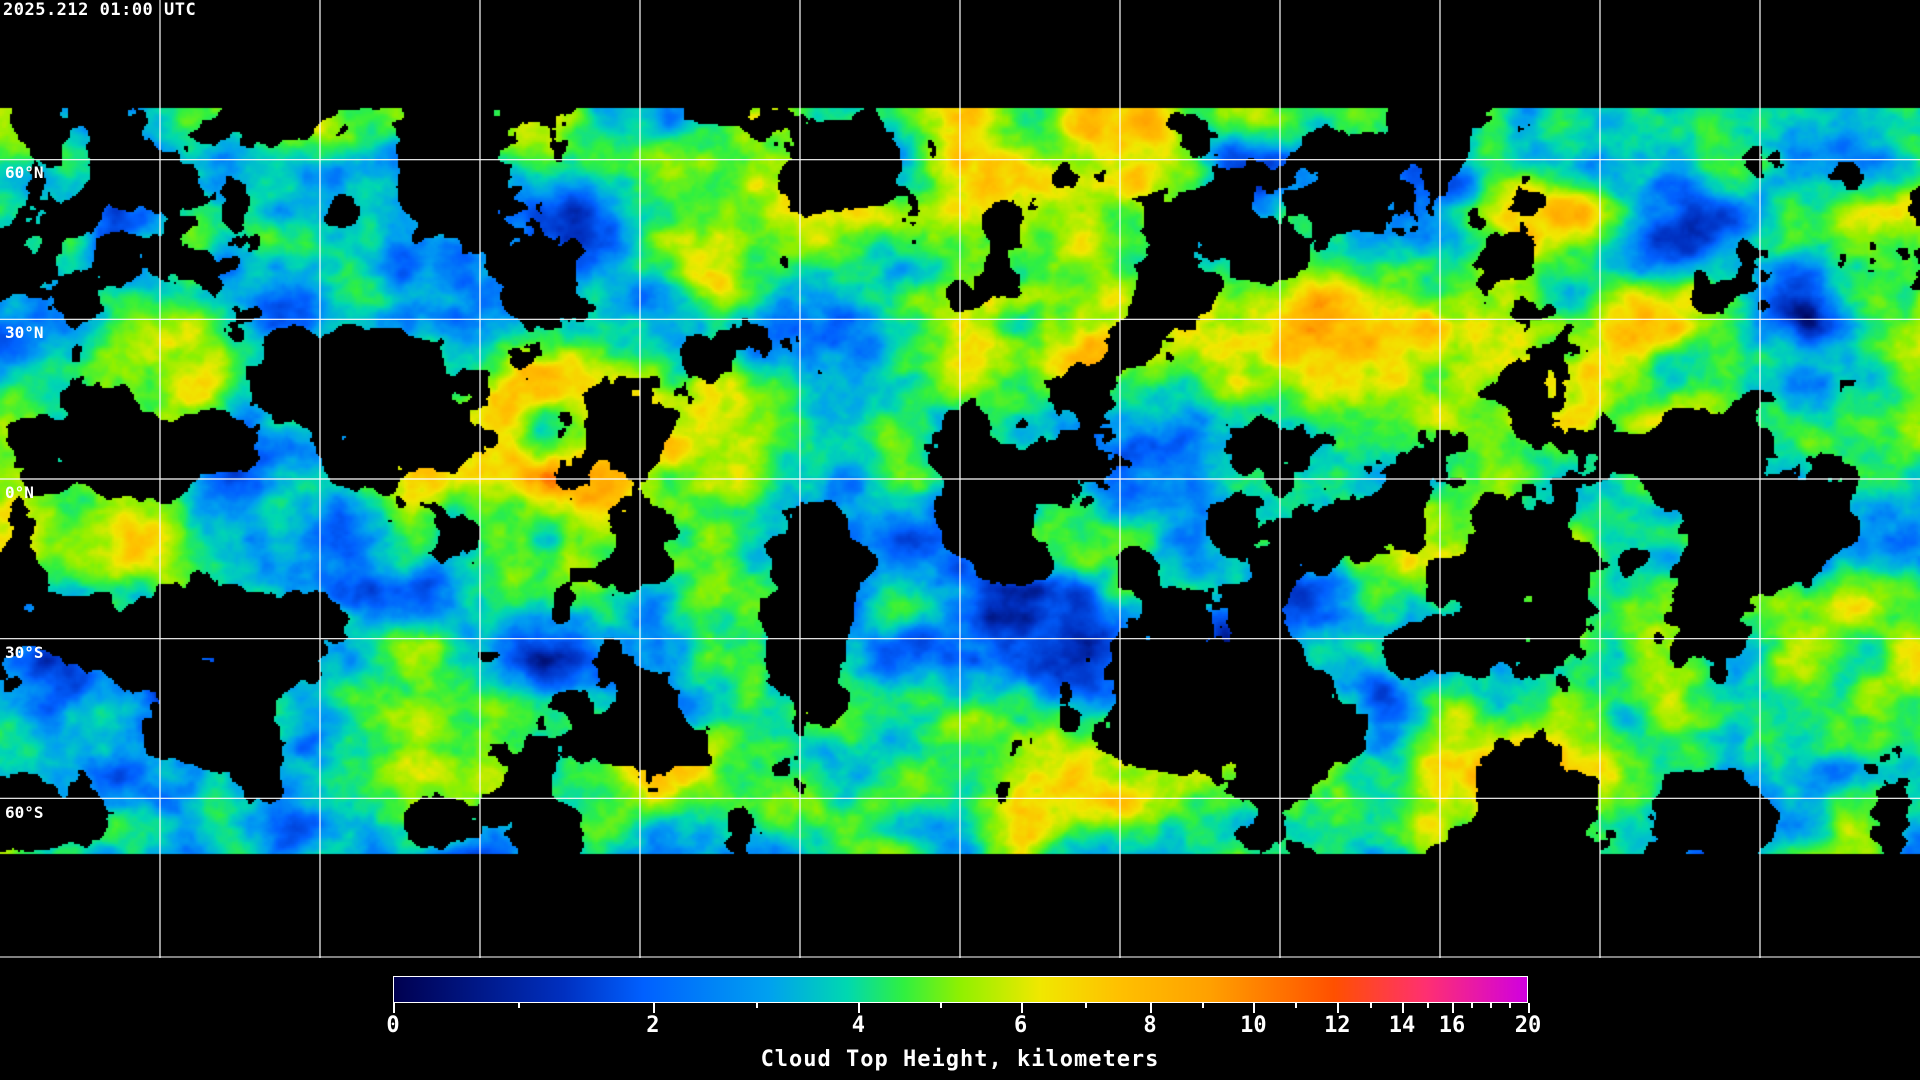 Image resolution: width=1920 pixels, height=1080 pixels. What do you see at coordinates (24, 332) in the screenshot?
I see `lat-label-30n: 30°N` at bounding box center [24, 332].